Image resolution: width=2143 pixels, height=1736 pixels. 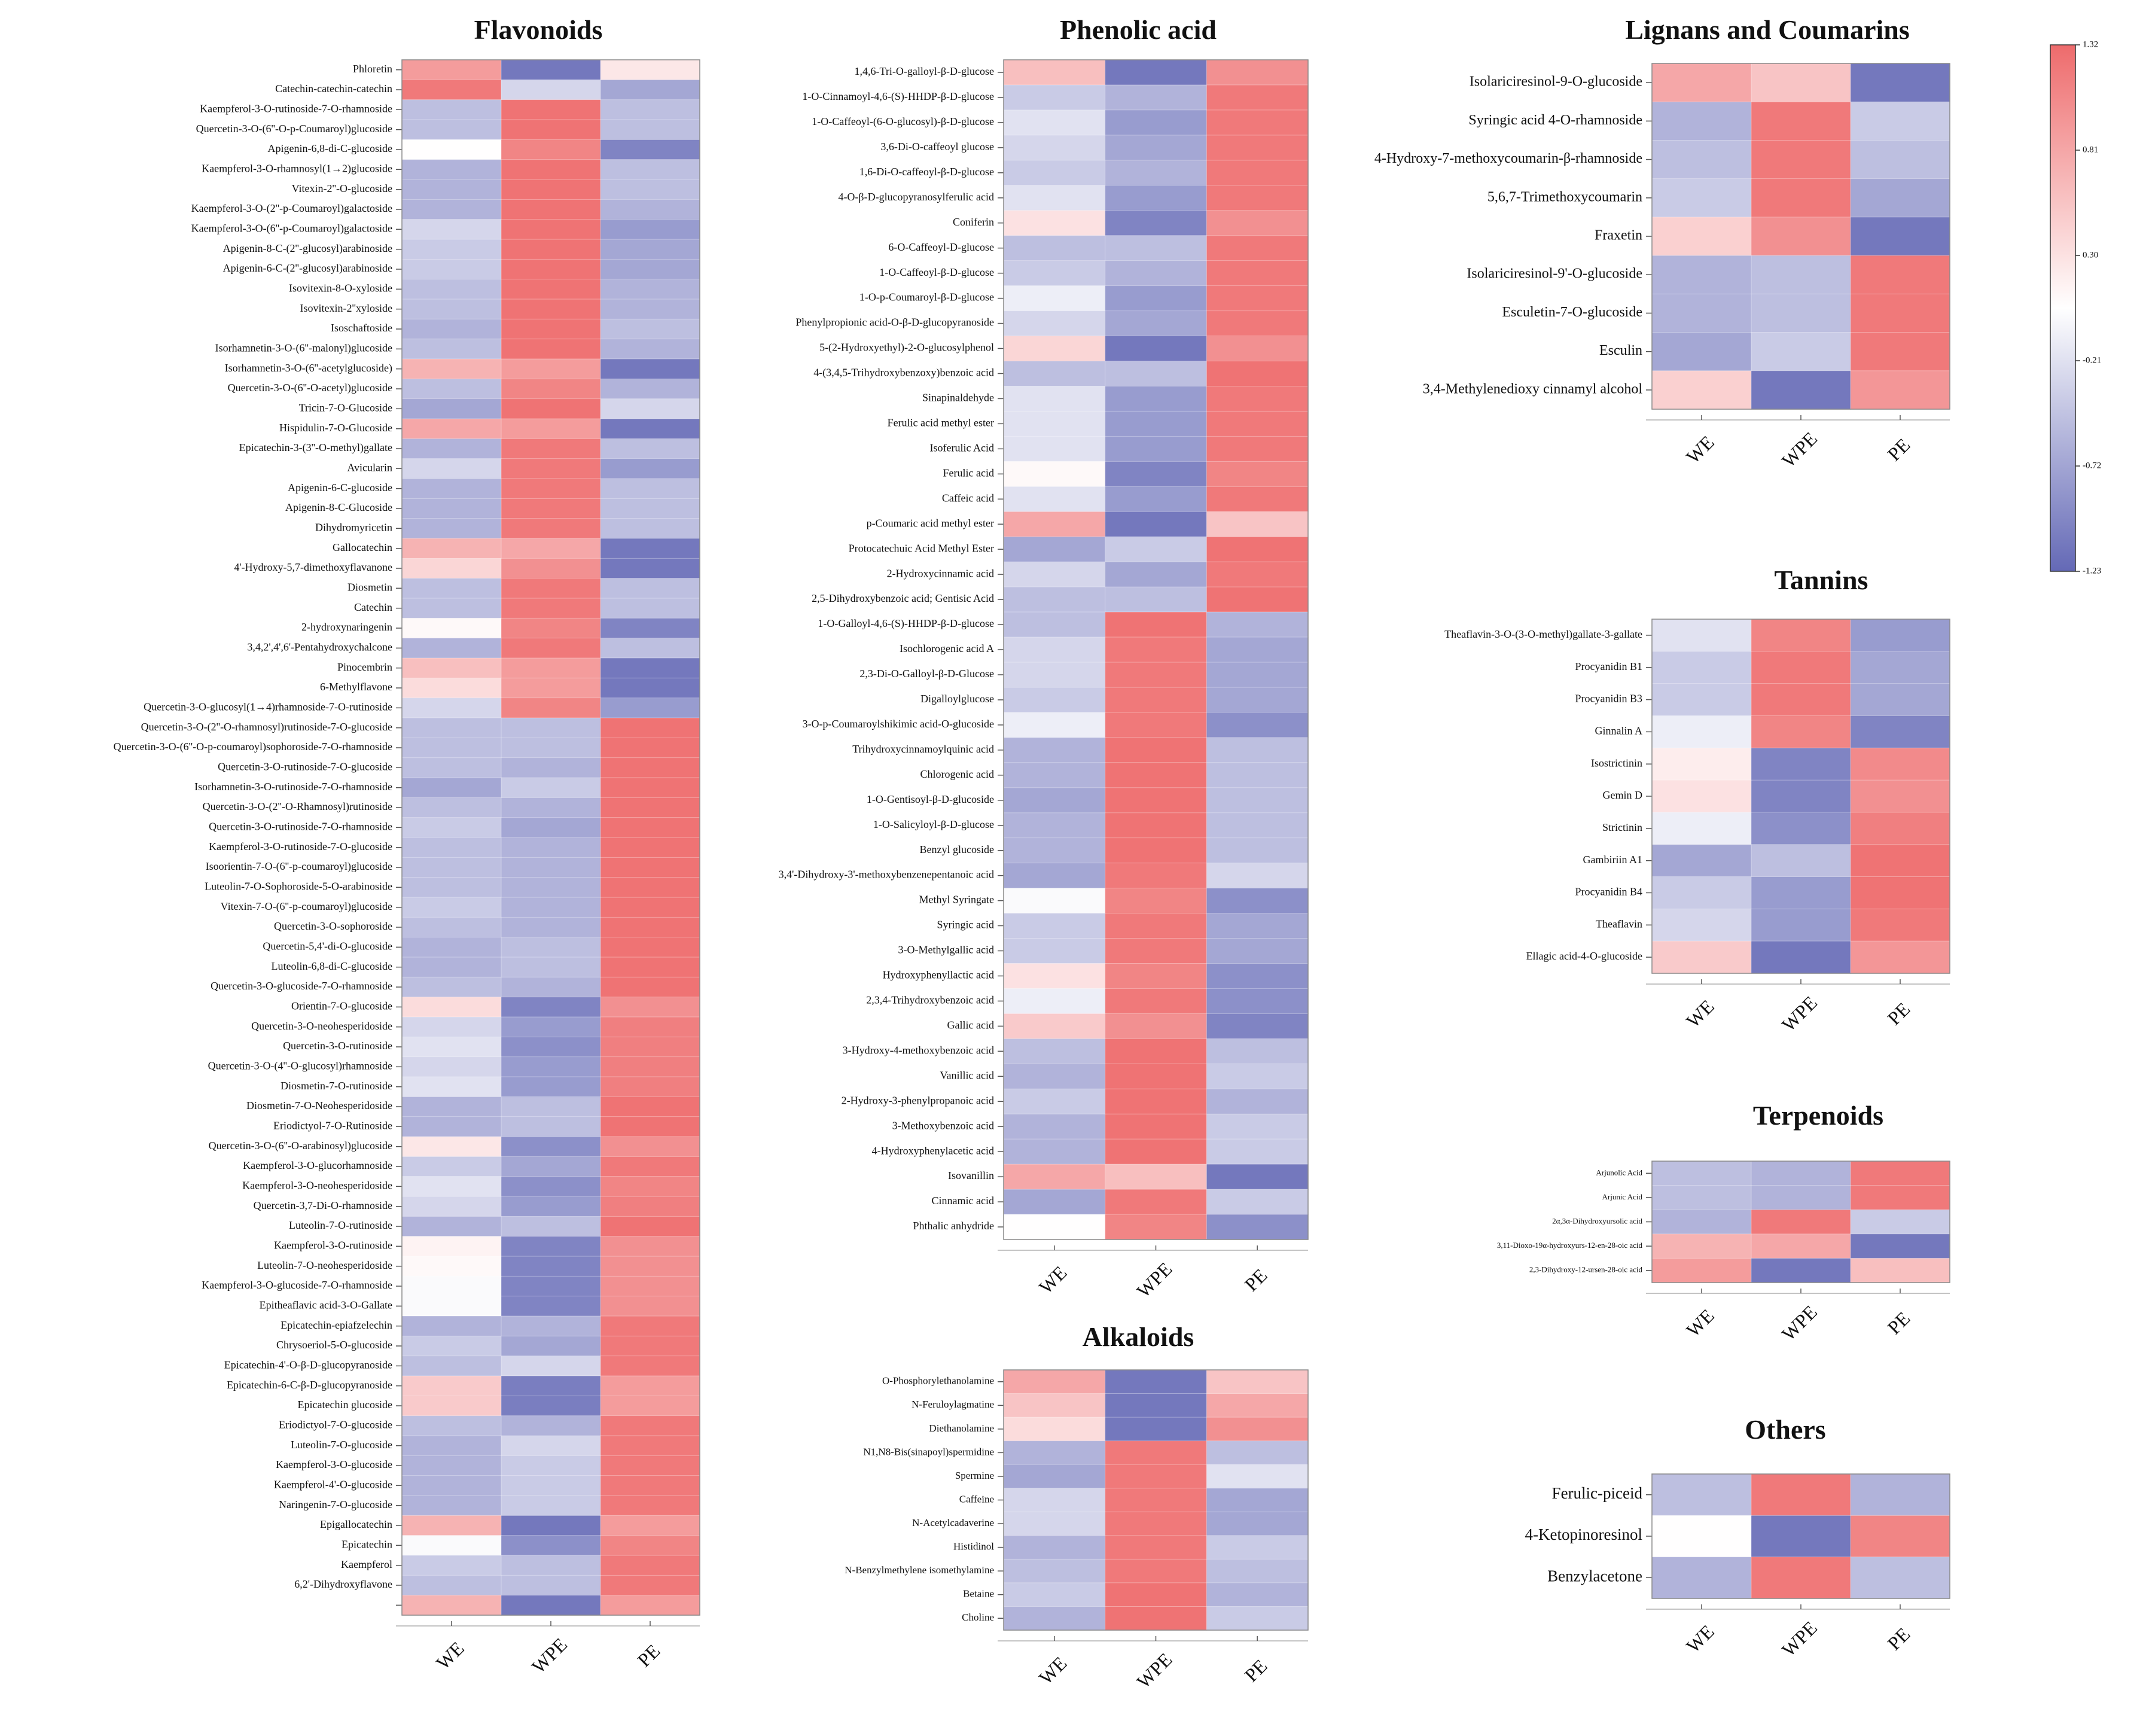 I want to click on row-label: p-Coumaric acid methyl ester, so click(x=930, y=523).